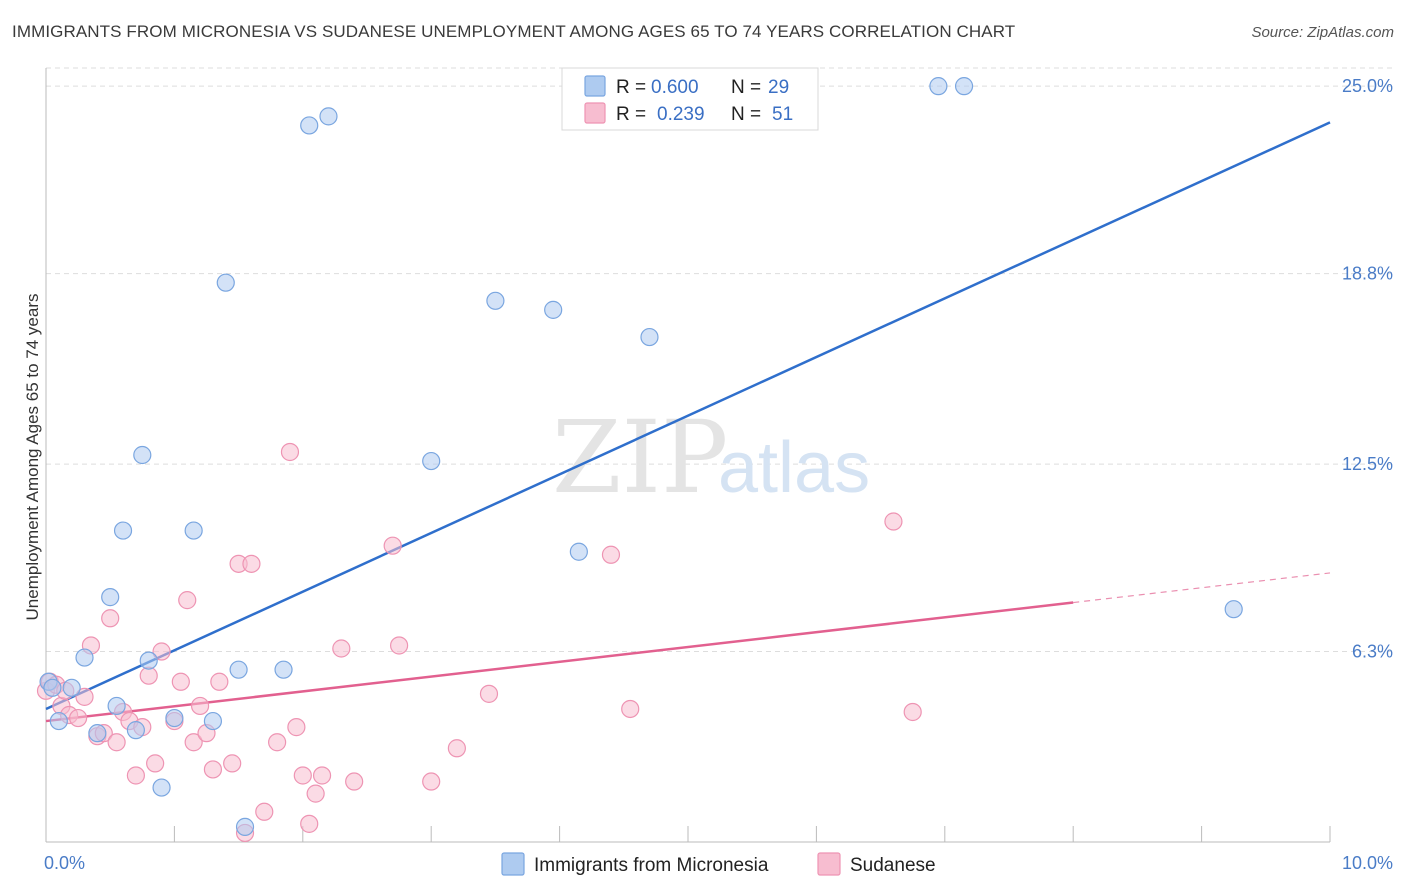 The width and height of the screenshot is (1406, 892). What do you see at coordinates (64, 863) in the screenshot?
I see `x-tick-label-min: 0.0%` at bounding box center [64, 863].